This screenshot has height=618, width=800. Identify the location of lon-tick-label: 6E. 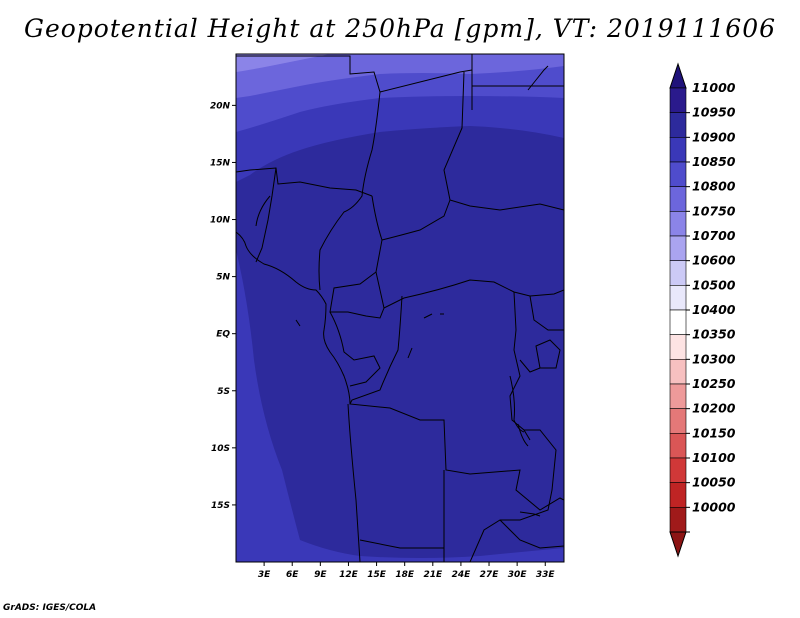
(292, 575).